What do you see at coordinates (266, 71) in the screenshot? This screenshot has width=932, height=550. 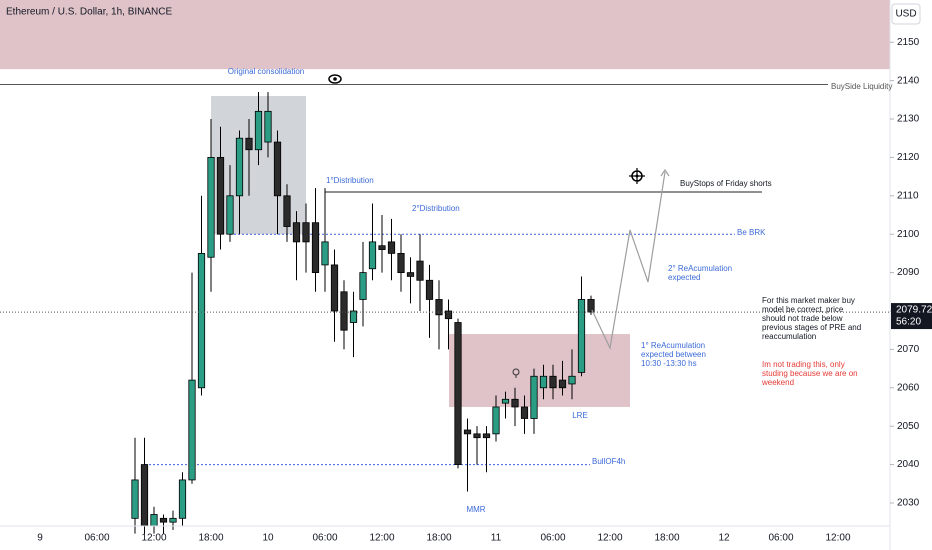 I see `annotation: Original consolidation` at bounding box center [266, 71].